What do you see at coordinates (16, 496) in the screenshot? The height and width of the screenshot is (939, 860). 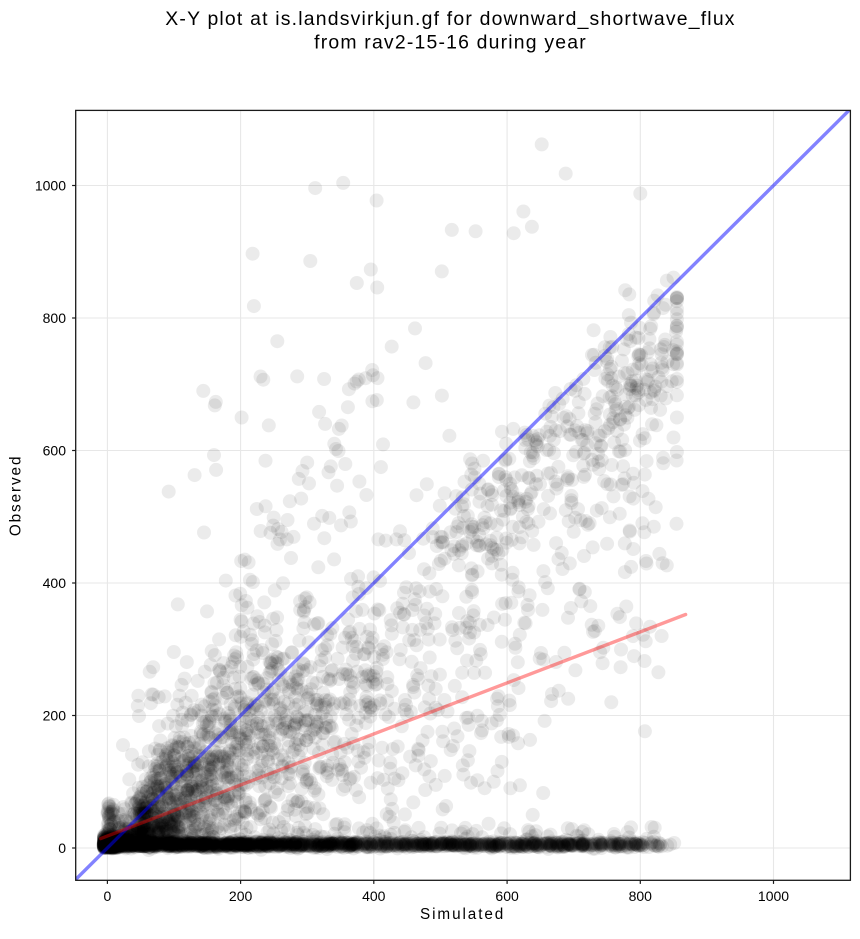 I see `svg-text: Observed` at bounding box center [16, 496].